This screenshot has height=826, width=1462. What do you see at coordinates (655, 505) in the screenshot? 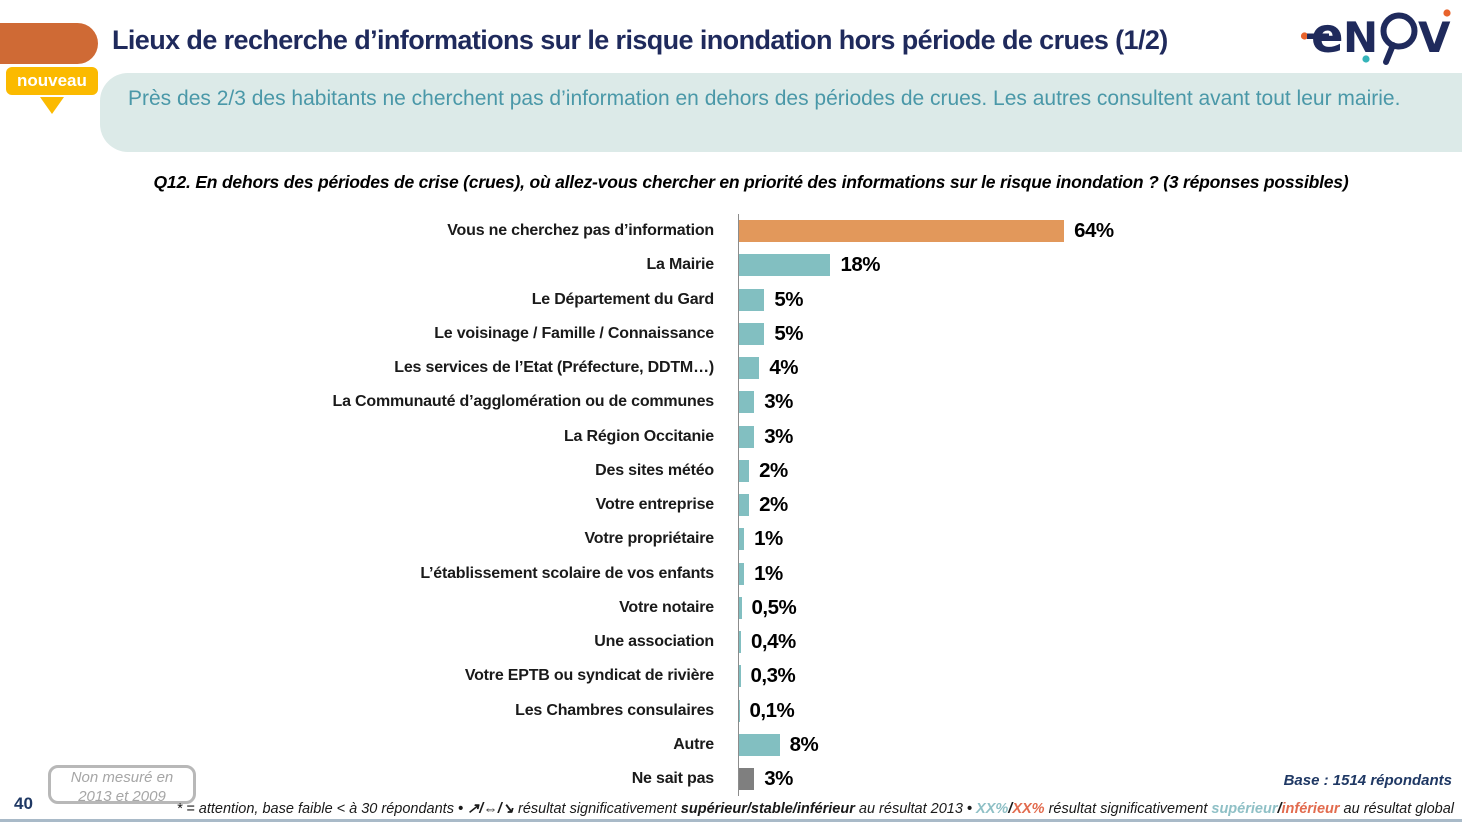
I see `bar-label: Votre entreprise` at bounding box center [655, 505].